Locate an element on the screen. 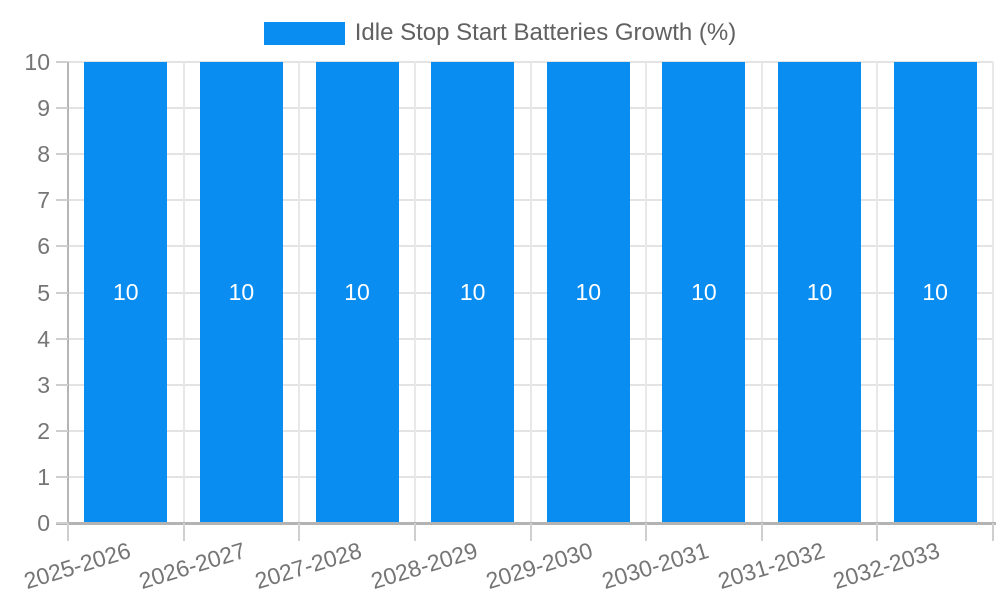  y-axis-line is located at coordinates (68, 292).